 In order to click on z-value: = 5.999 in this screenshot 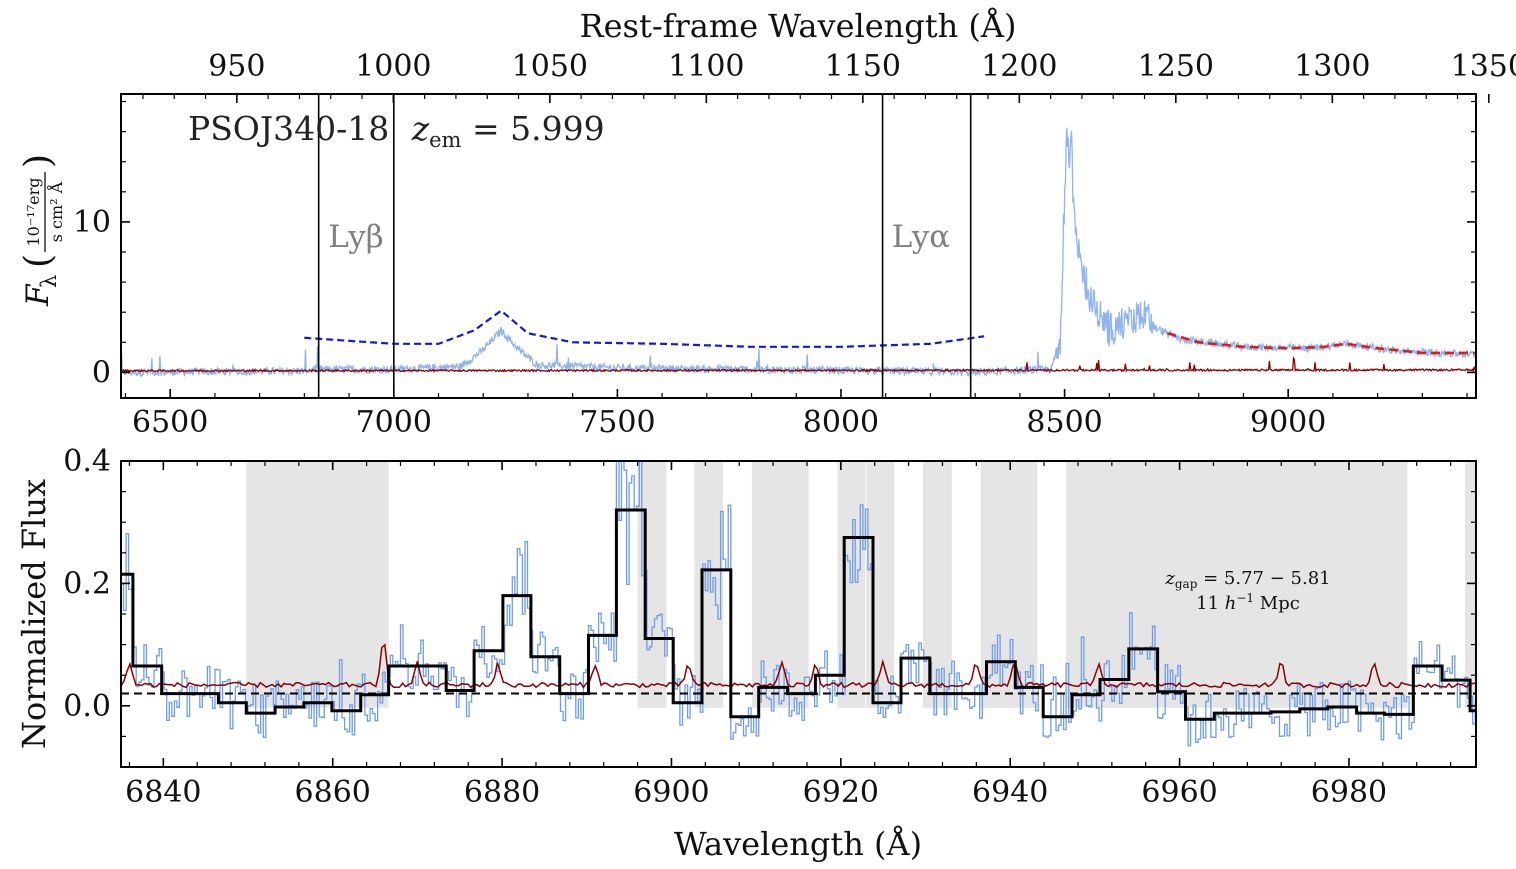, I will do `click(532, 128)`.